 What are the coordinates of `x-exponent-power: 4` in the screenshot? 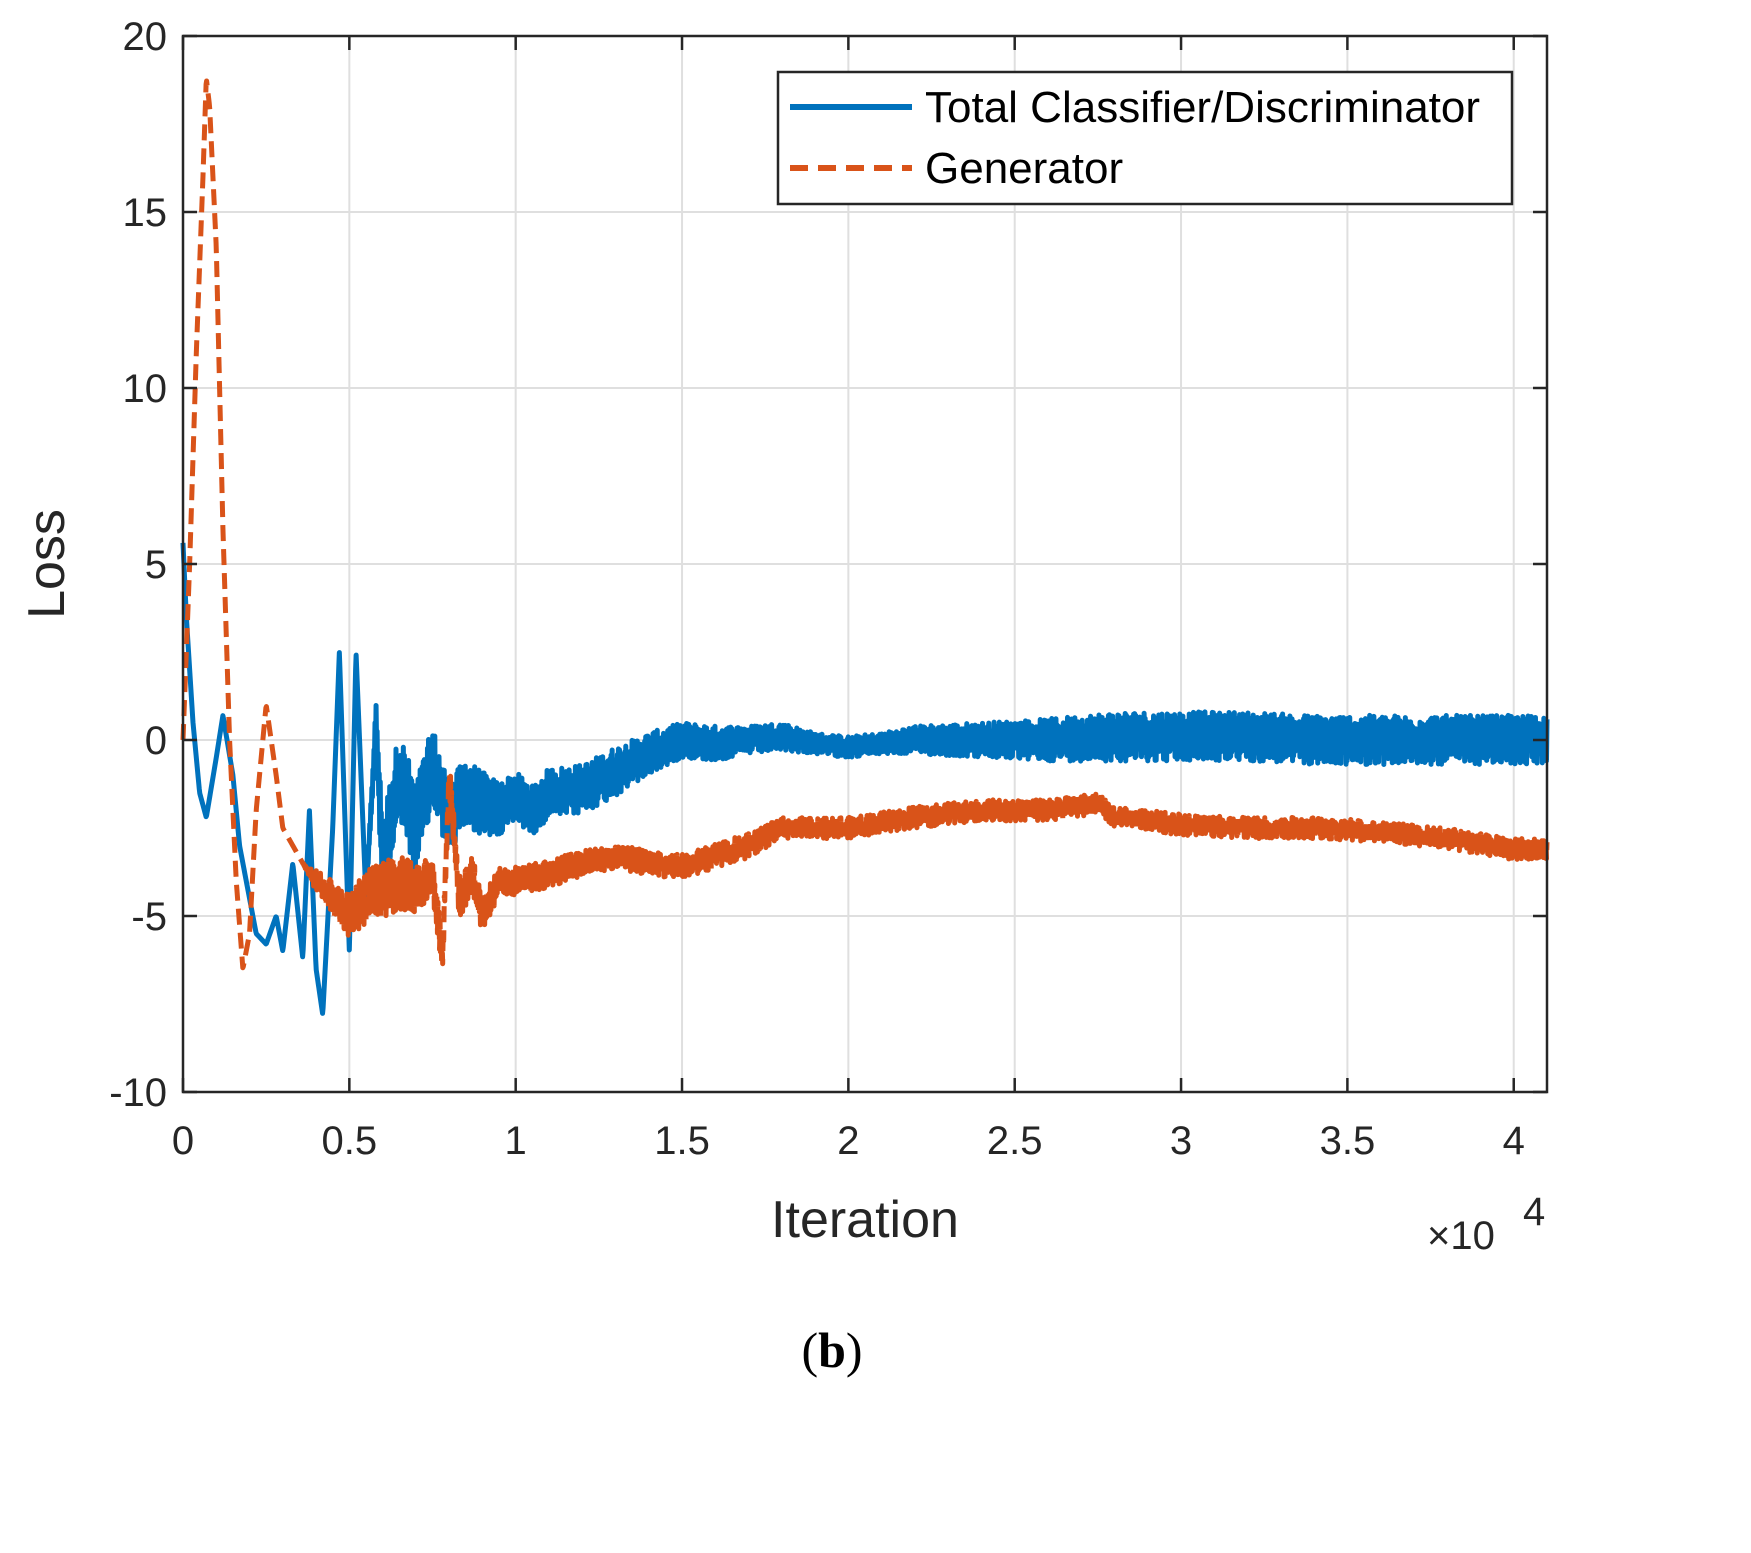 It's located at (1534, 1212).